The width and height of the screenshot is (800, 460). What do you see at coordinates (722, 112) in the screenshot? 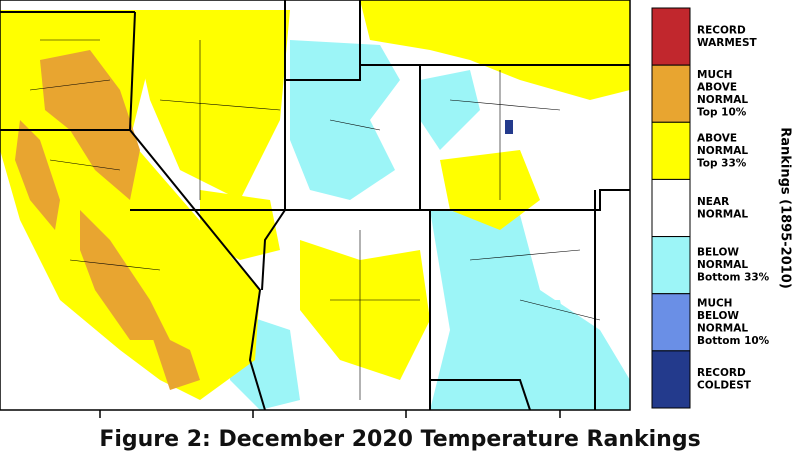
I see `legend-label: Top 10%` at bounding box center [722, 112].